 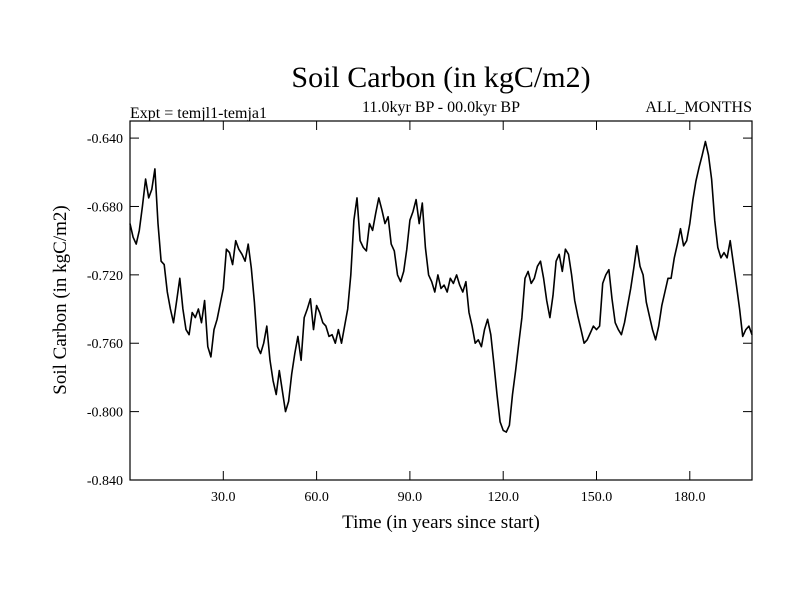 What do you see at coordinates (105, 276) in the screenshot?
I see `y-tick-label: -0.720` at bounding box center [105, 276].